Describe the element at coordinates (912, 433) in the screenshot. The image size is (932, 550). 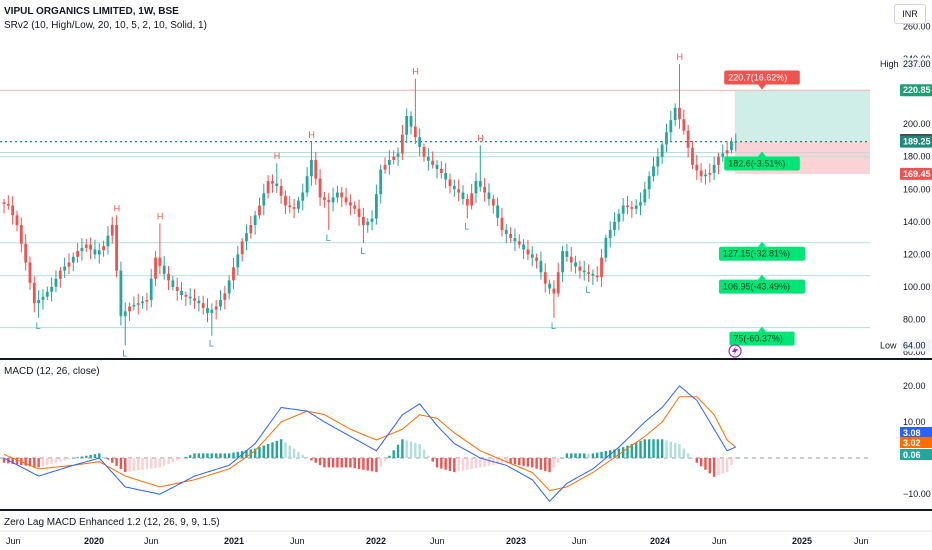
I see `macd-value-text: 3.08` at that location.